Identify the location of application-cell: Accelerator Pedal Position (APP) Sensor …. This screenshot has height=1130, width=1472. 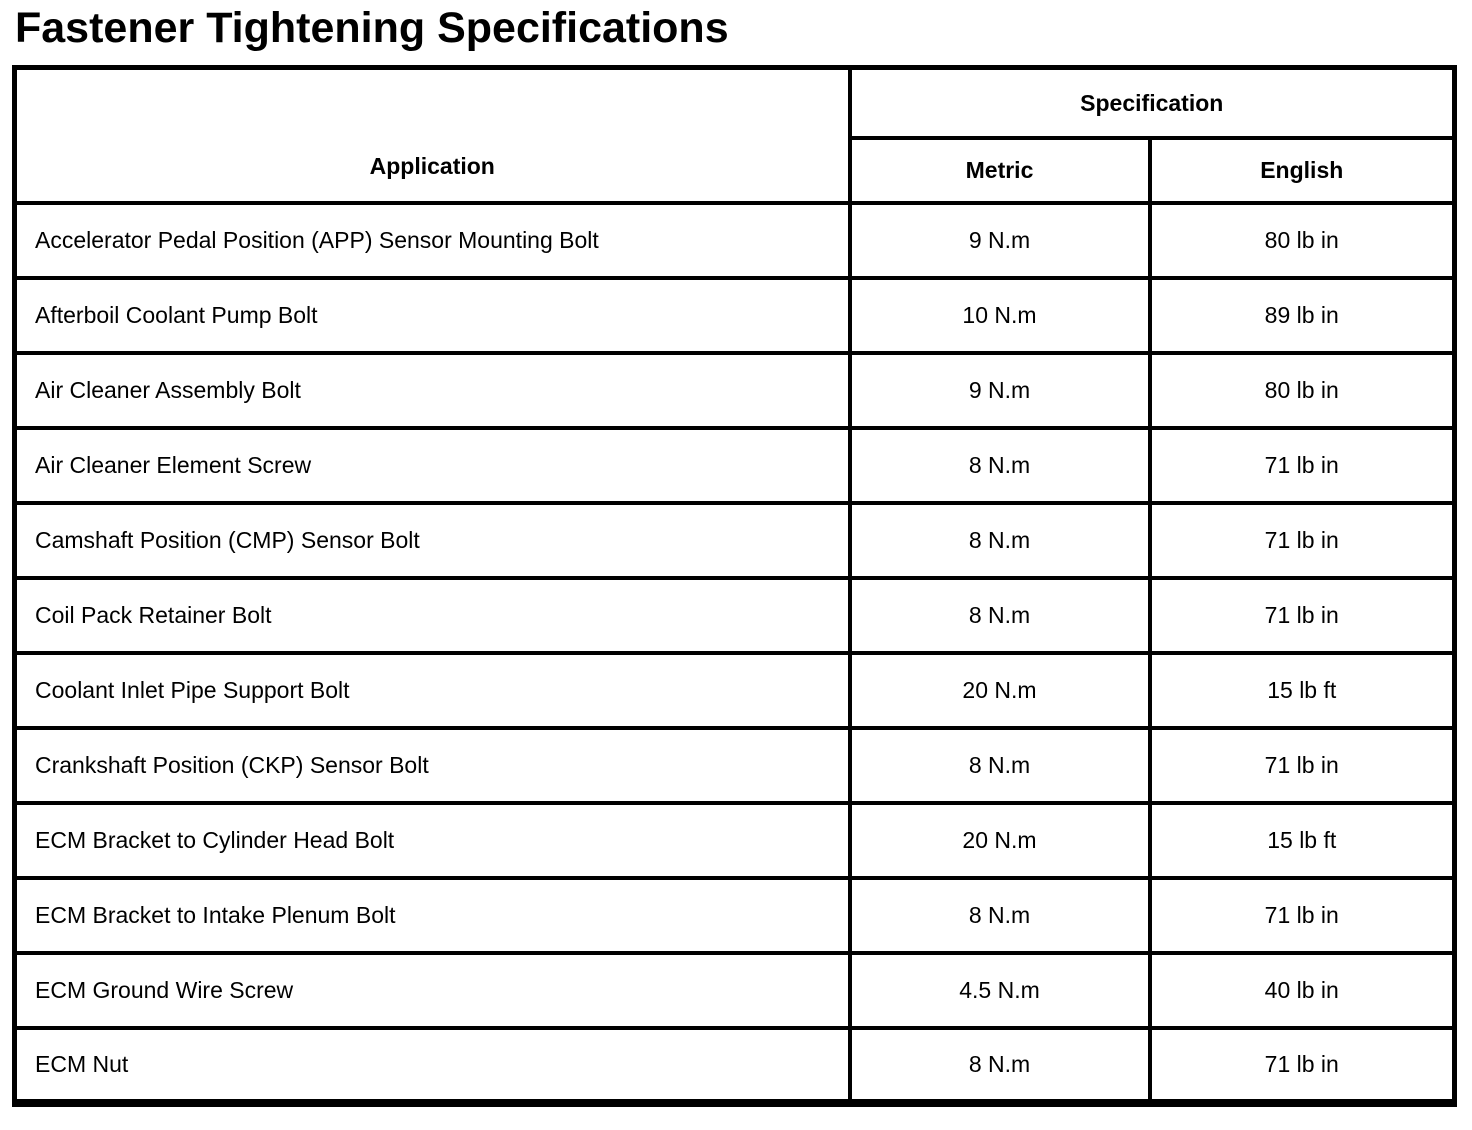
(432, 240).